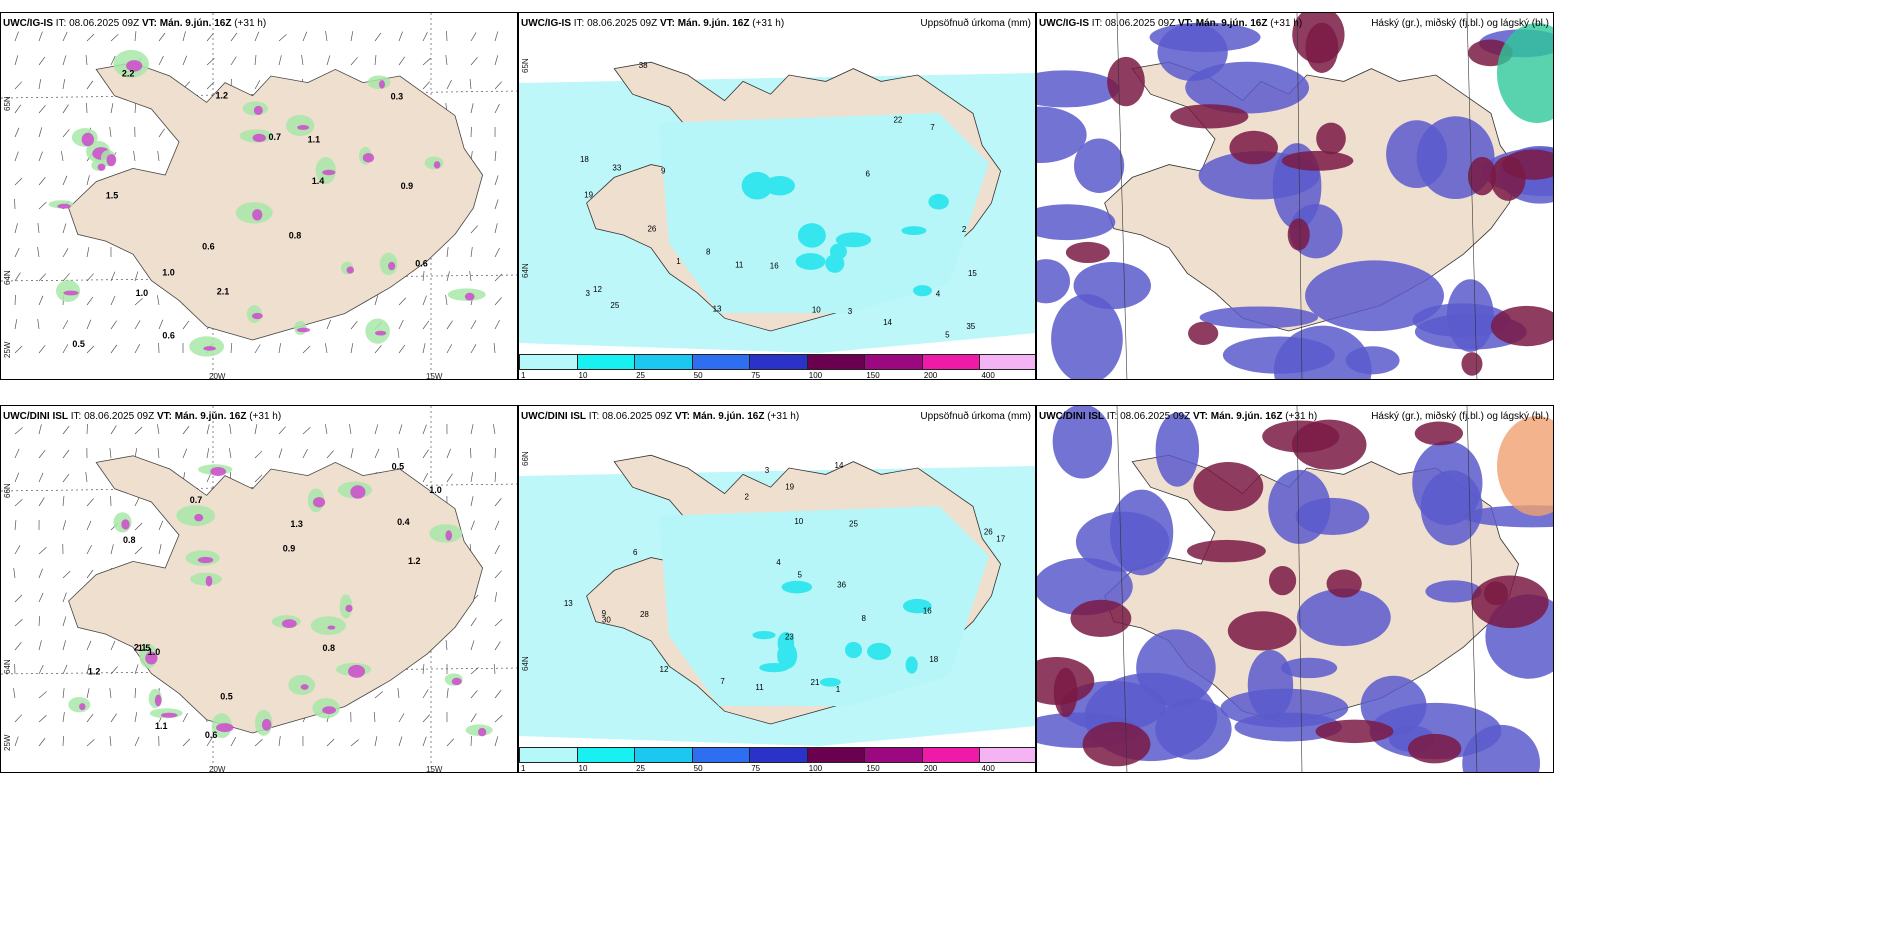 This screenshot has height=950, width=1900. What do you see at coordinates (606, 362) in the screenshot?
I see `colorbar-swatch` at bounding box center [606, 362].